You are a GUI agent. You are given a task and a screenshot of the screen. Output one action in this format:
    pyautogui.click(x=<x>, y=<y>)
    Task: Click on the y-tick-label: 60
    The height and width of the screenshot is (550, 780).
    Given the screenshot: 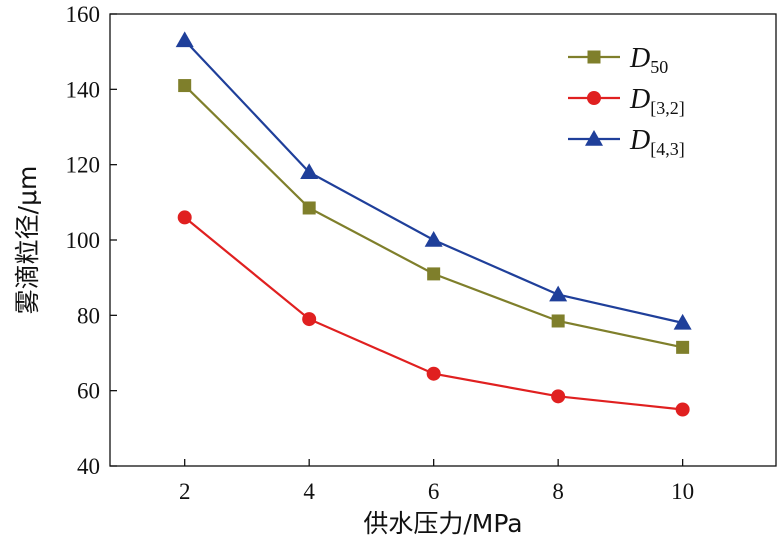 What is the action you would take?
    pyautogui.click(x=88, y=391)
    